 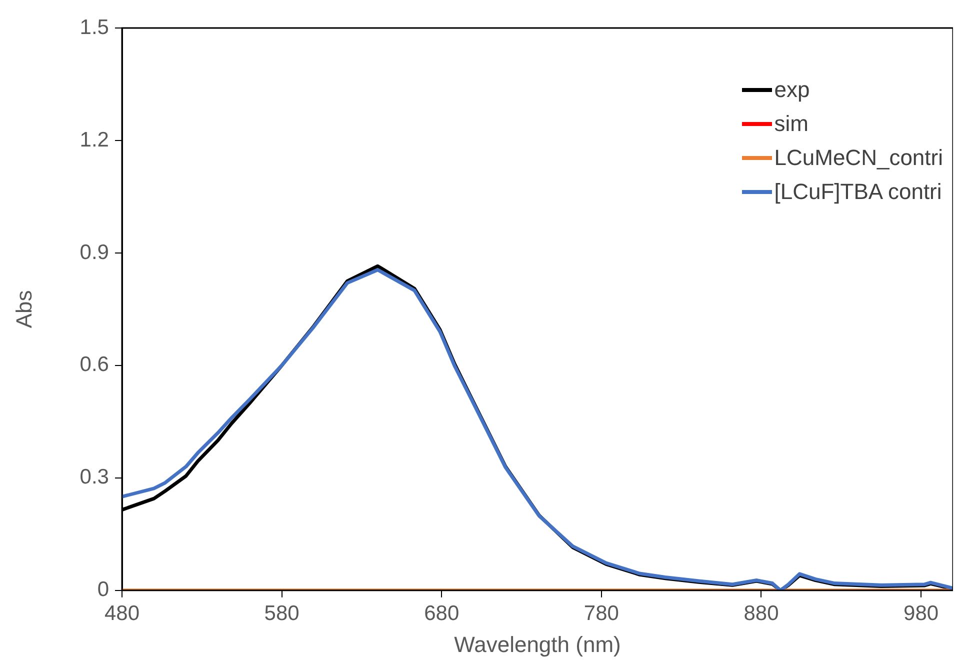 I want to click on x-tick-label: 680, so click(x=442, y=613).